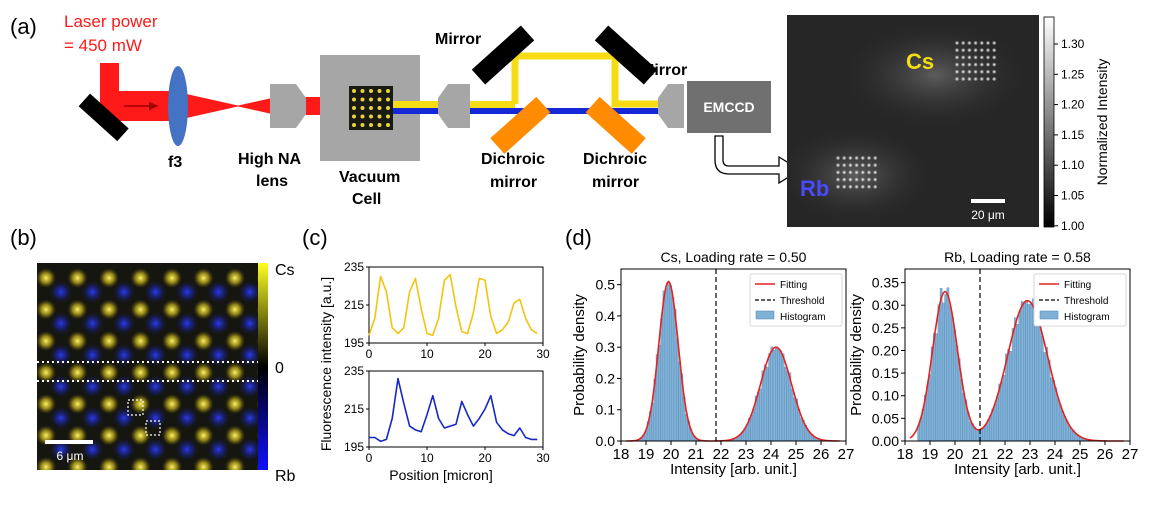  What do you see at coordinates (453, 305) in the screenshot?
I see `profile-line` at bounding box center [453, 305].